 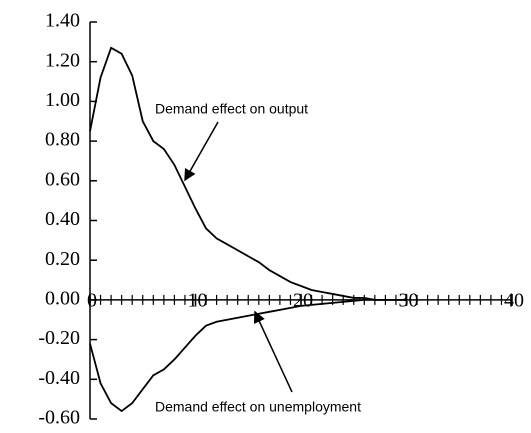 I want to click on y-tick-label: 0.60, so click(x=62, y=179).